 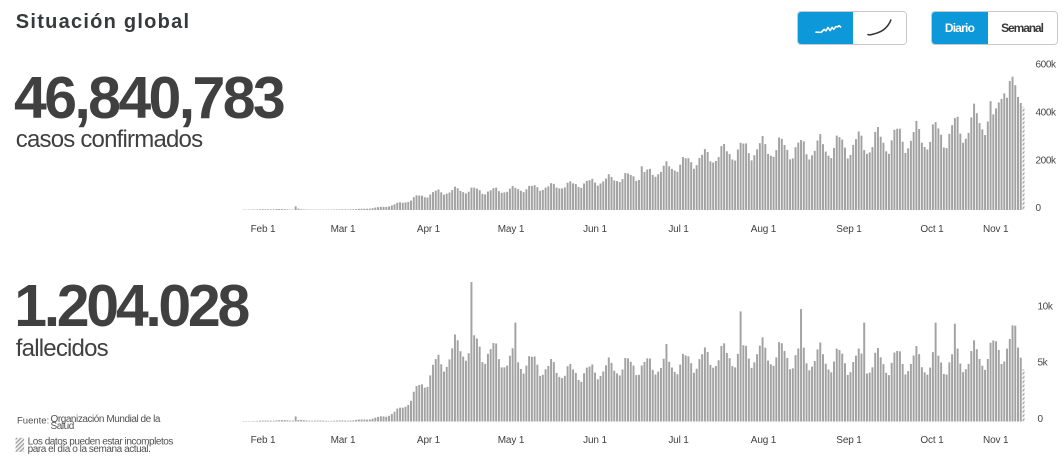 What do you see at coordinates (101, 442) in the screenshot?
I see `svg-text:Los datos pueden estar incompl: Los datos pueden estar incompletos` at bounding box center [101, 442].